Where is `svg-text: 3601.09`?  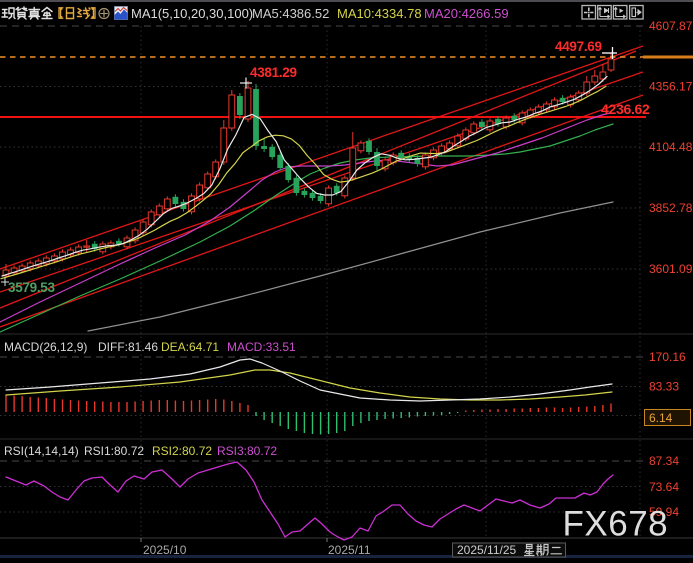
svg-text: 3601.09 is located at coordinates (671, 269).